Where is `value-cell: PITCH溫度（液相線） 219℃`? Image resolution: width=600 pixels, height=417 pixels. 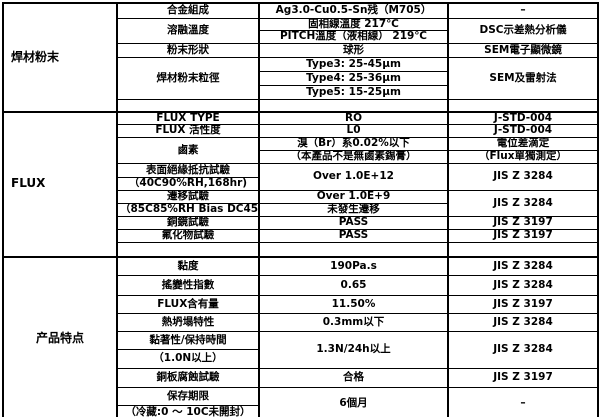 value-cell: PITCH溫度（液相線） 219℃ is located at coordinates (353, 37).